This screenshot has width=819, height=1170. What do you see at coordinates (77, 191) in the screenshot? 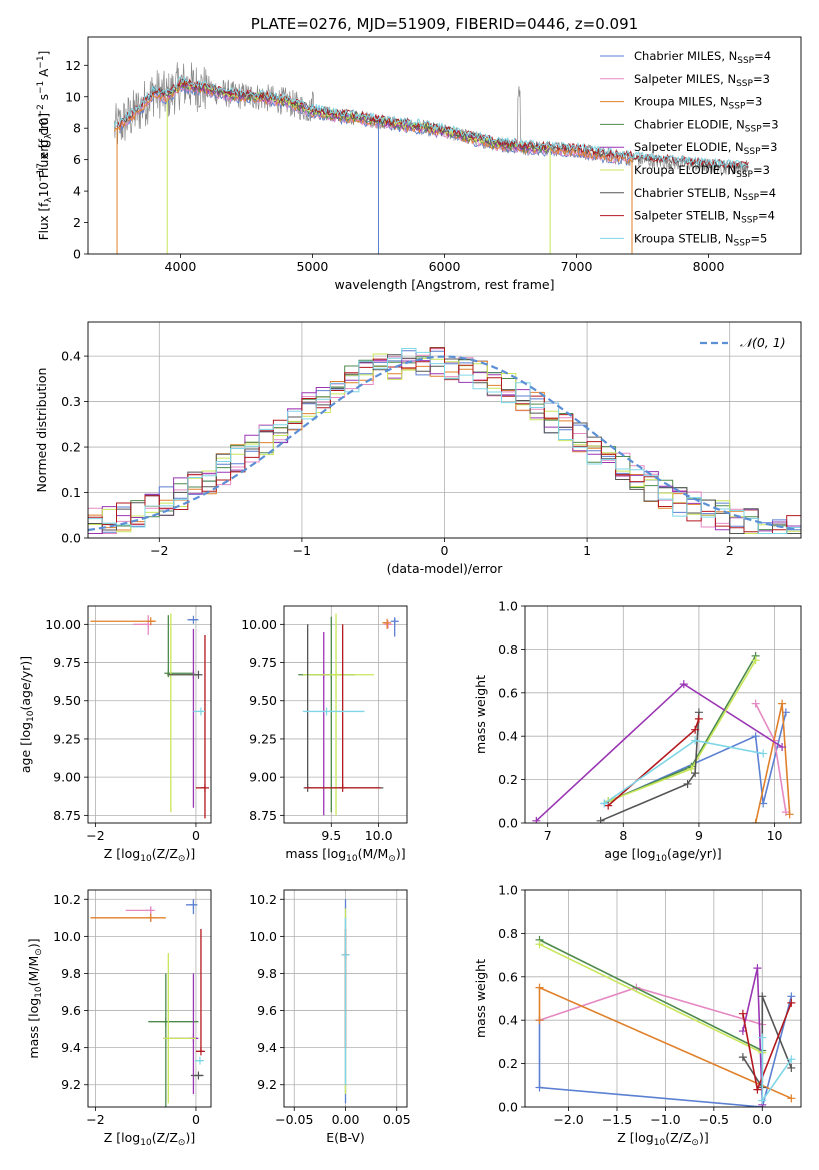
I see `y-tick-label: 4` at bounding box center [77, 191].